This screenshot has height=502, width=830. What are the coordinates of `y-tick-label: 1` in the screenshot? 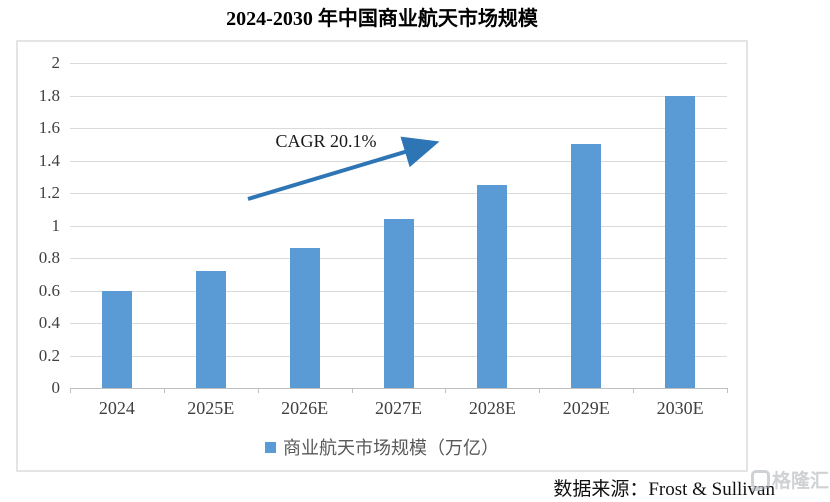 It's located at (56, 225).